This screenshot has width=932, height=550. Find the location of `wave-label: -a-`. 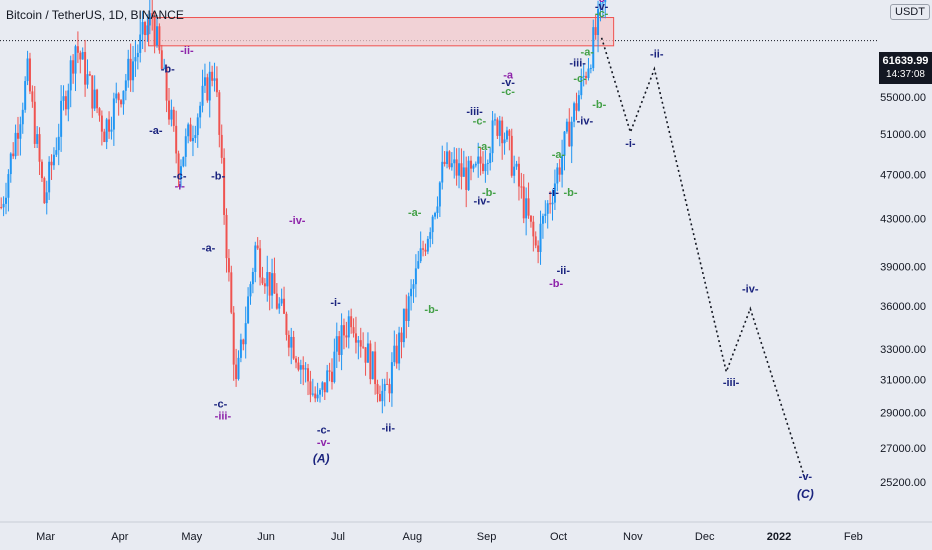

wave-label: -a- is located at coordinates (415, 213).